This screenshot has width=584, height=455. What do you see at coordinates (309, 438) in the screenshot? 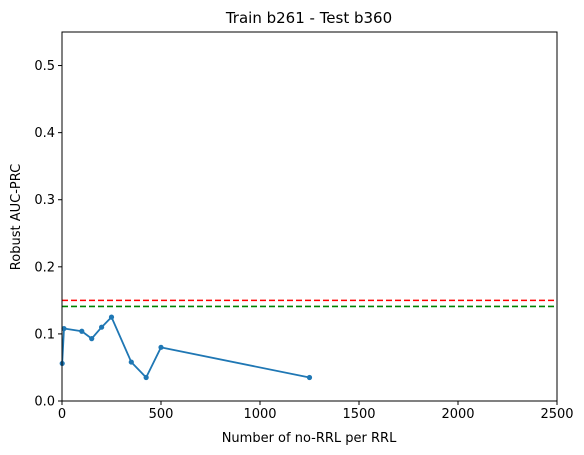
I see `x-axis-label: Number of no-RRL per RRL` at bounding box center [309, 438].